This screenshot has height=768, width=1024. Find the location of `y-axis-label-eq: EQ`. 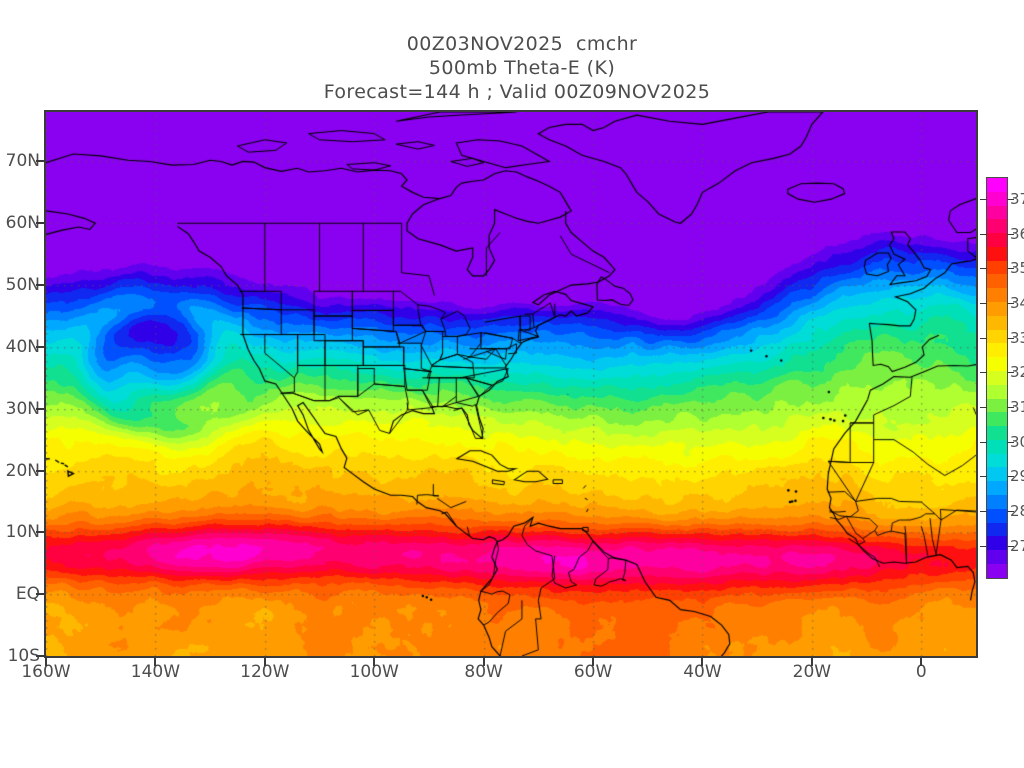

y-axis-label-eq: EQ is located at coordinates (27, 594).